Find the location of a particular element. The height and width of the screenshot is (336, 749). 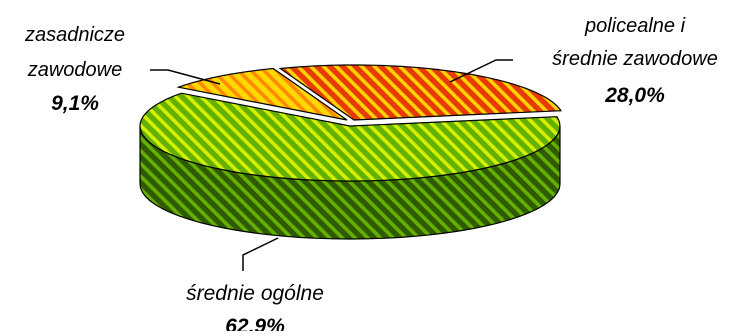

leader-line-srednie-ogolne is located at coordinates (260, 254).